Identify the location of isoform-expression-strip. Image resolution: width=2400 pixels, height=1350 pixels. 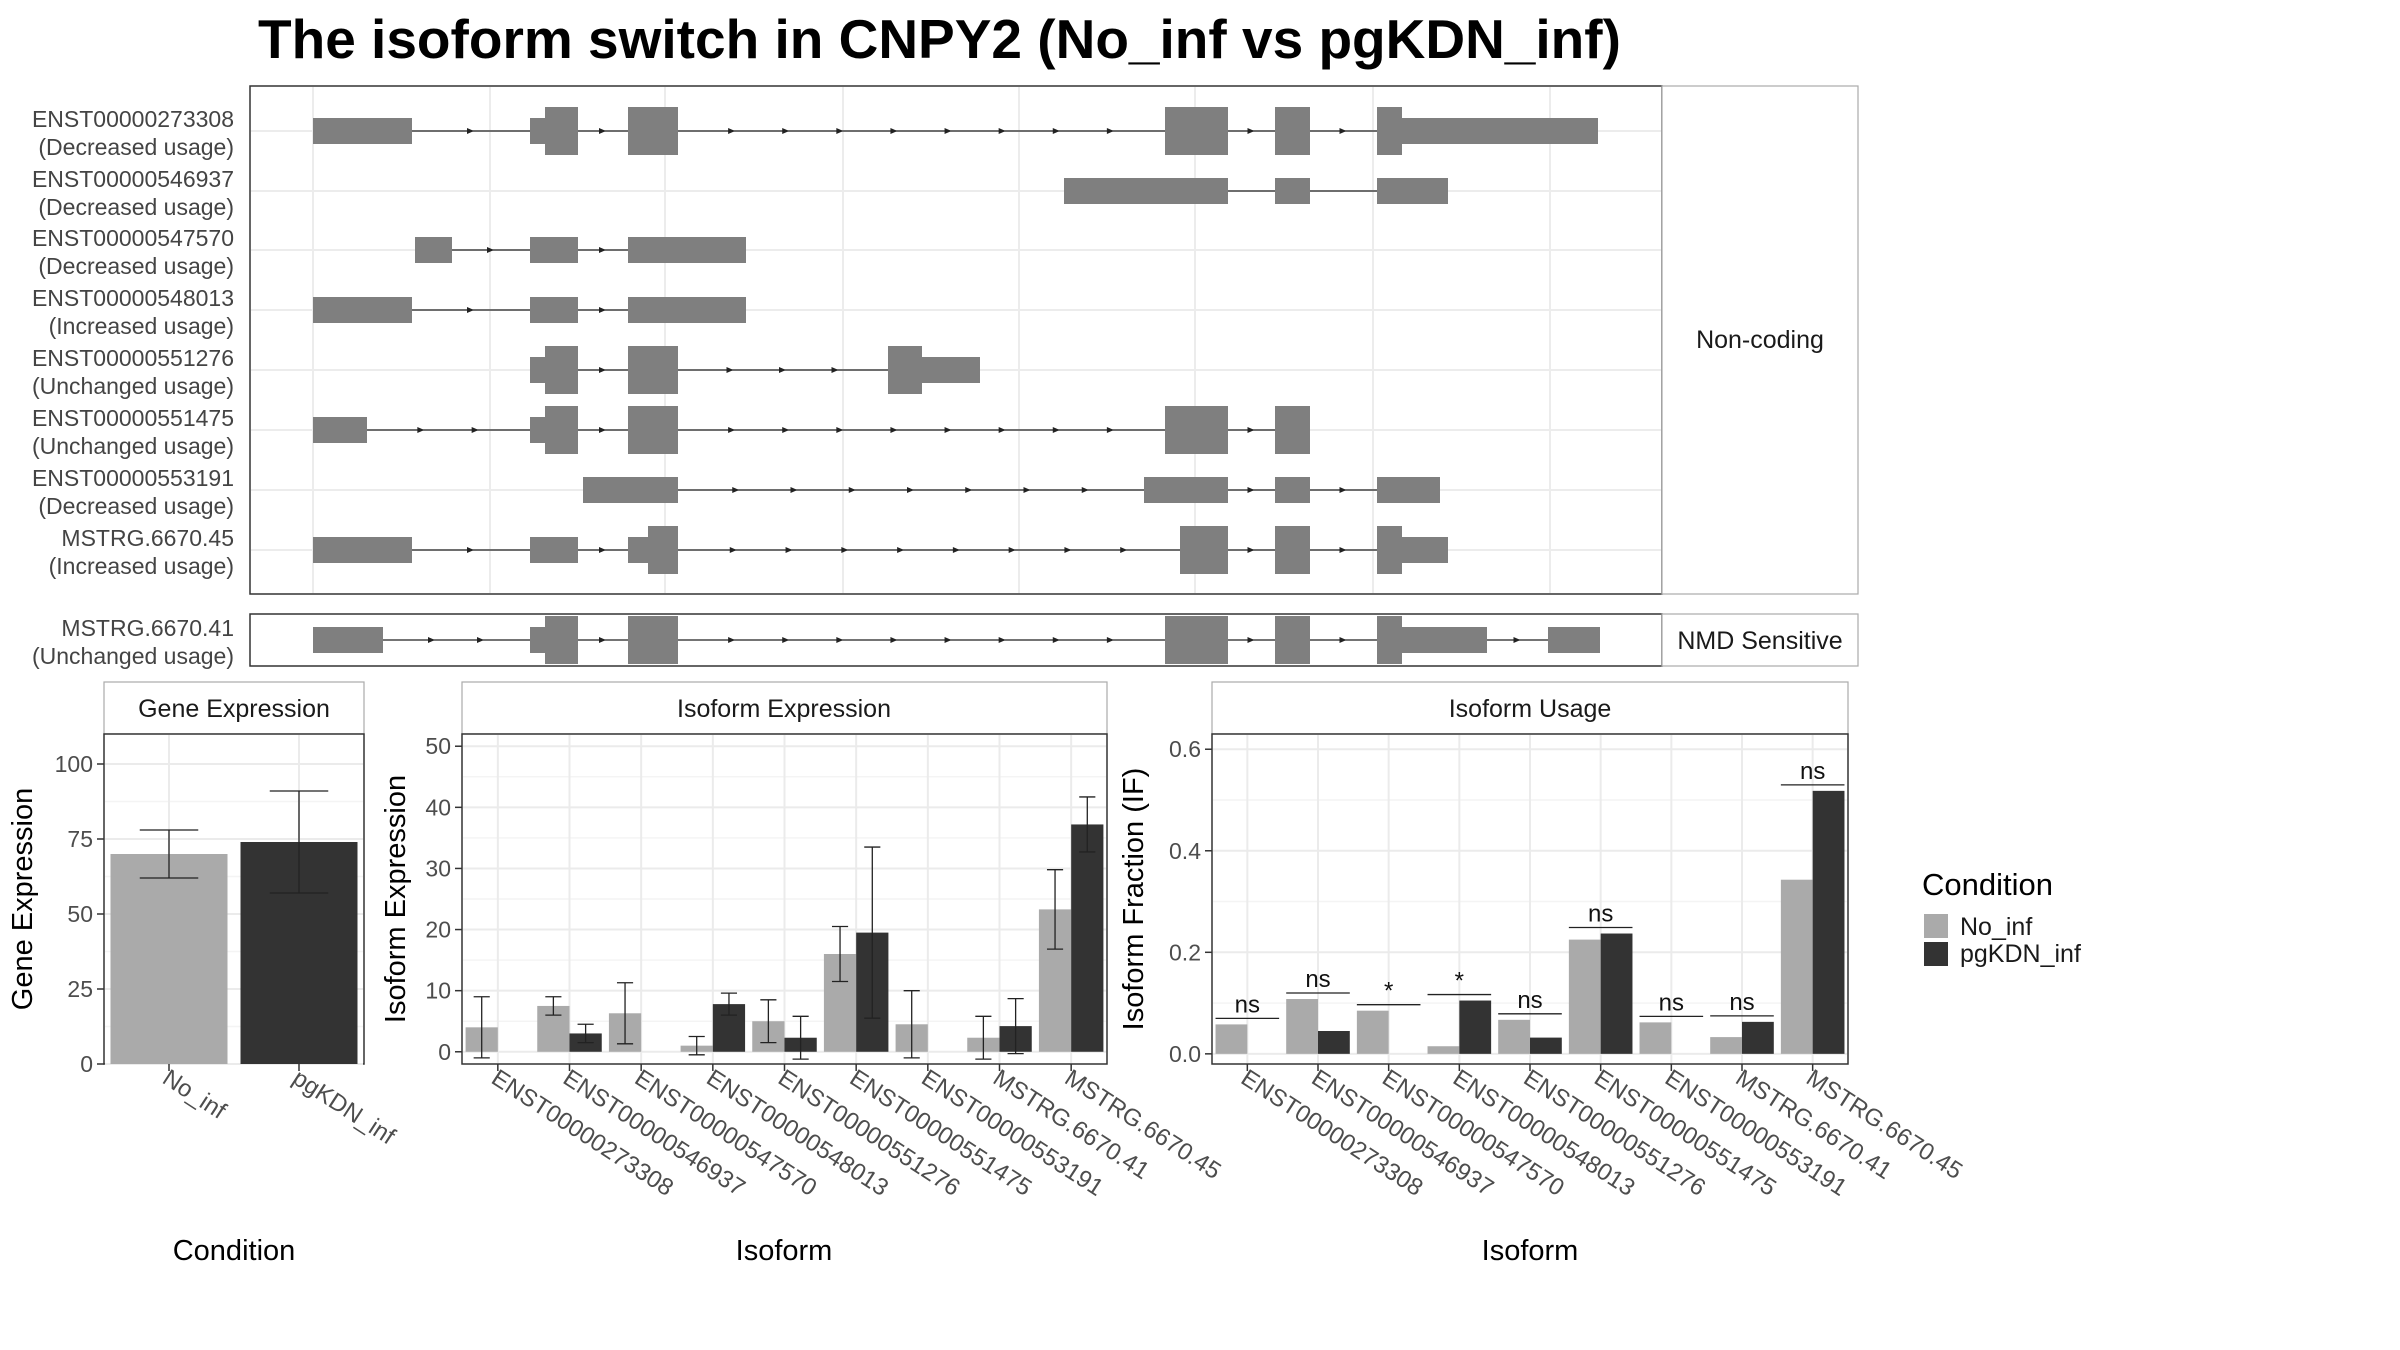
(784, 708).